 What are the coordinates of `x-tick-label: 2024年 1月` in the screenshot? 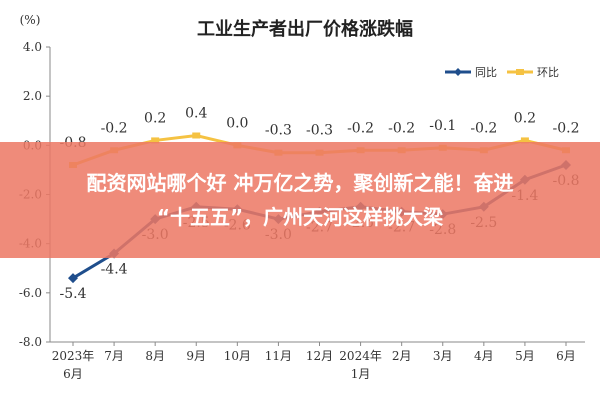 It's located at (360, 365).